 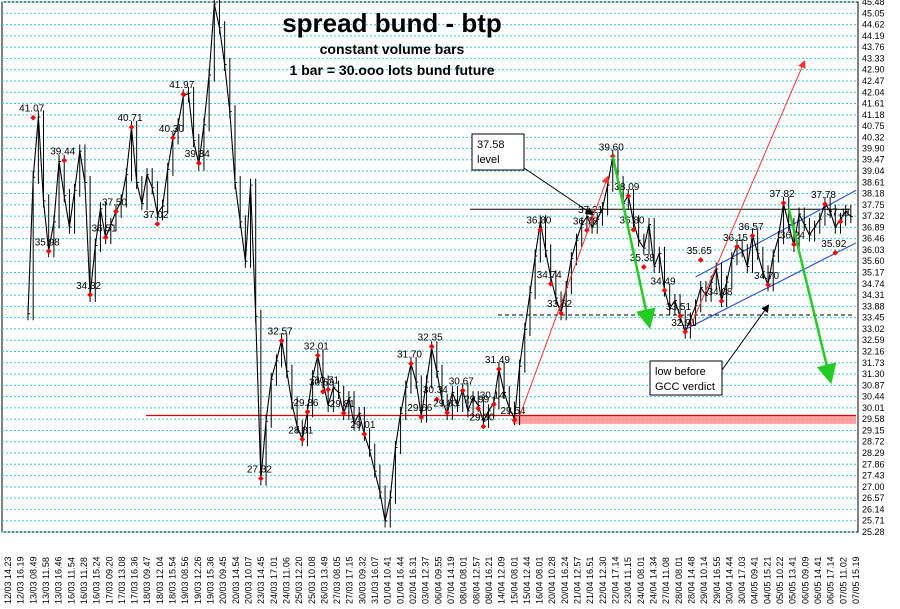 What do you see at coordinates (873, 284) in the screenshot?
I see `y-tick-label: 34.74` at bounding box center [873, 284].